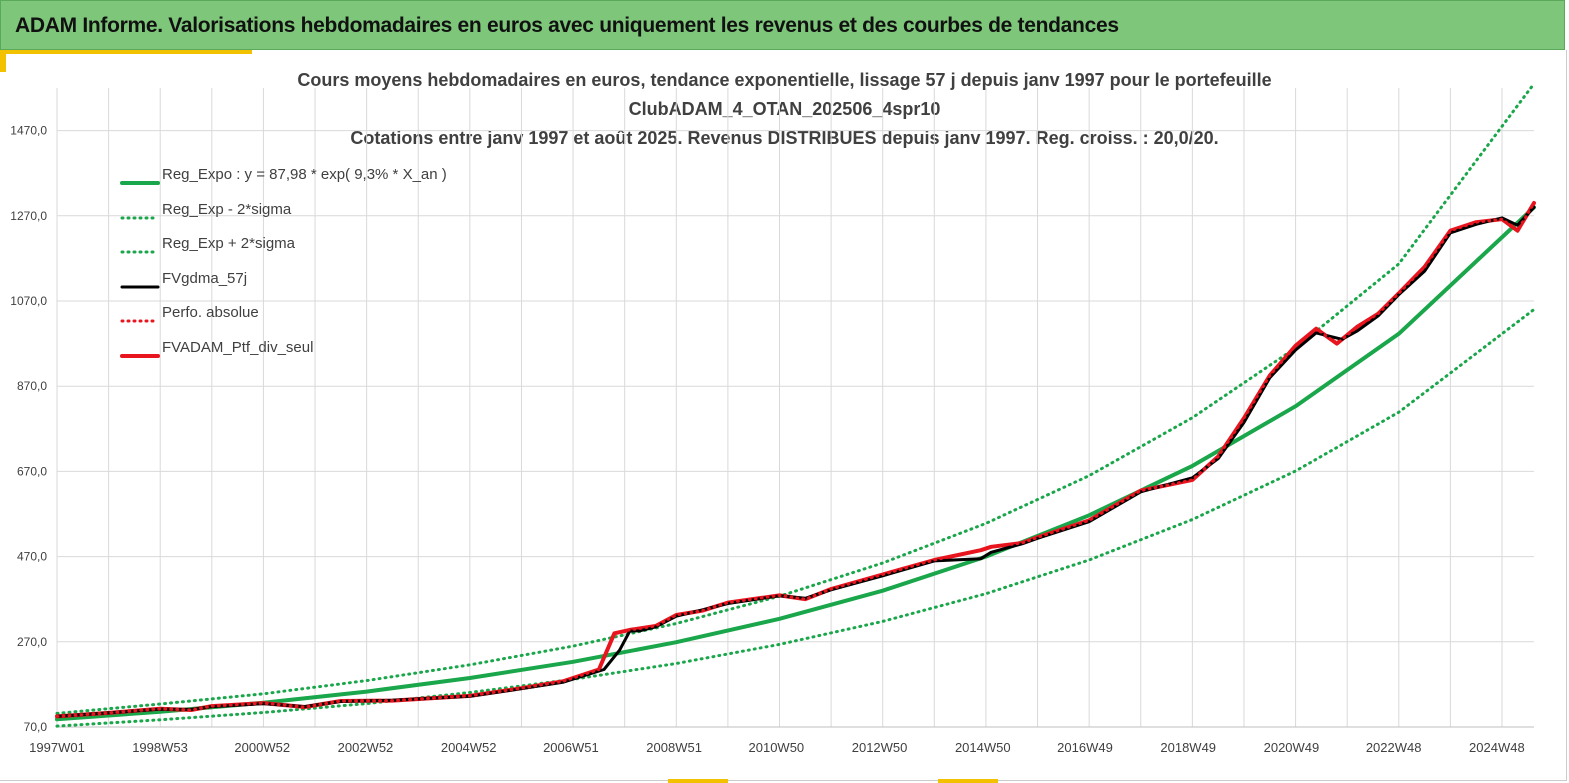 This screenshot has width=1569, height=783. I want to click on legend-swatch-reg-exp-minus, so click(140, 213).